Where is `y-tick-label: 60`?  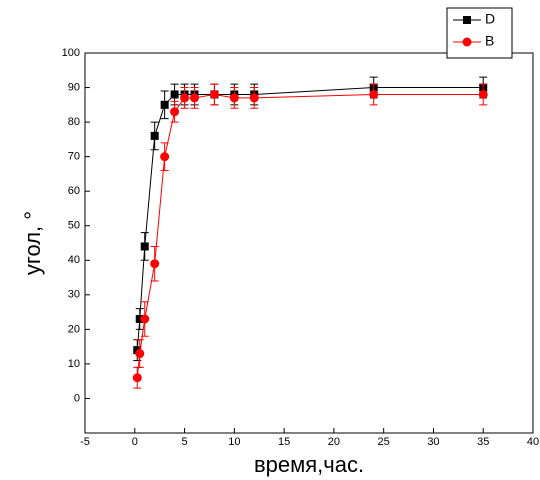 y-tick-label: 60 is located at coordinates (74, 191).